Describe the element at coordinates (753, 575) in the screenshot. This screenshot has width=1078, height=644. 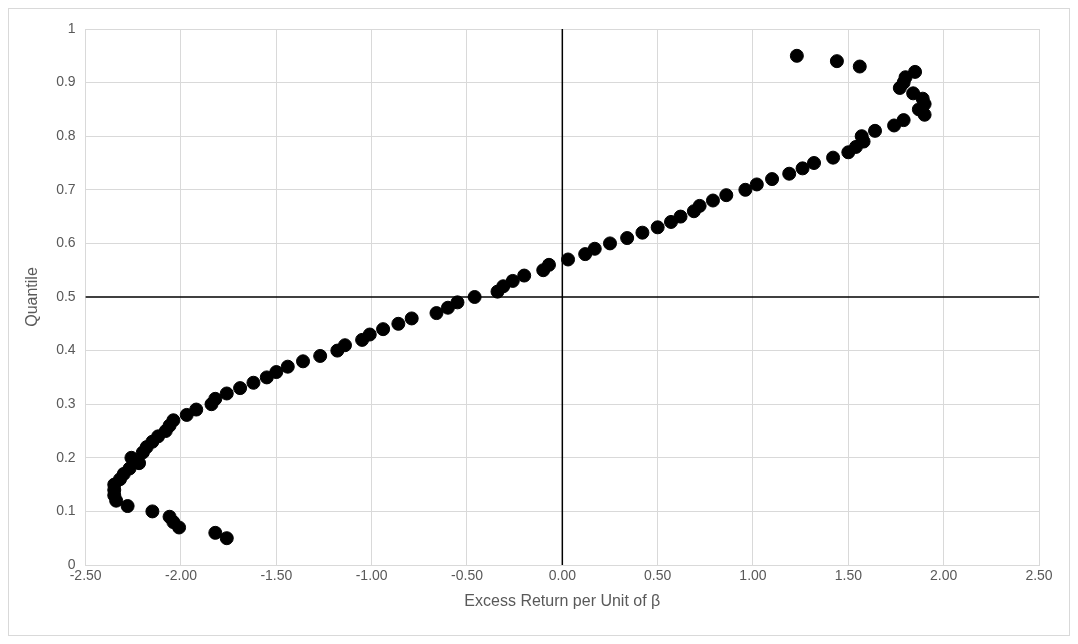
I see `x-tick-label: 1.00` at that location.